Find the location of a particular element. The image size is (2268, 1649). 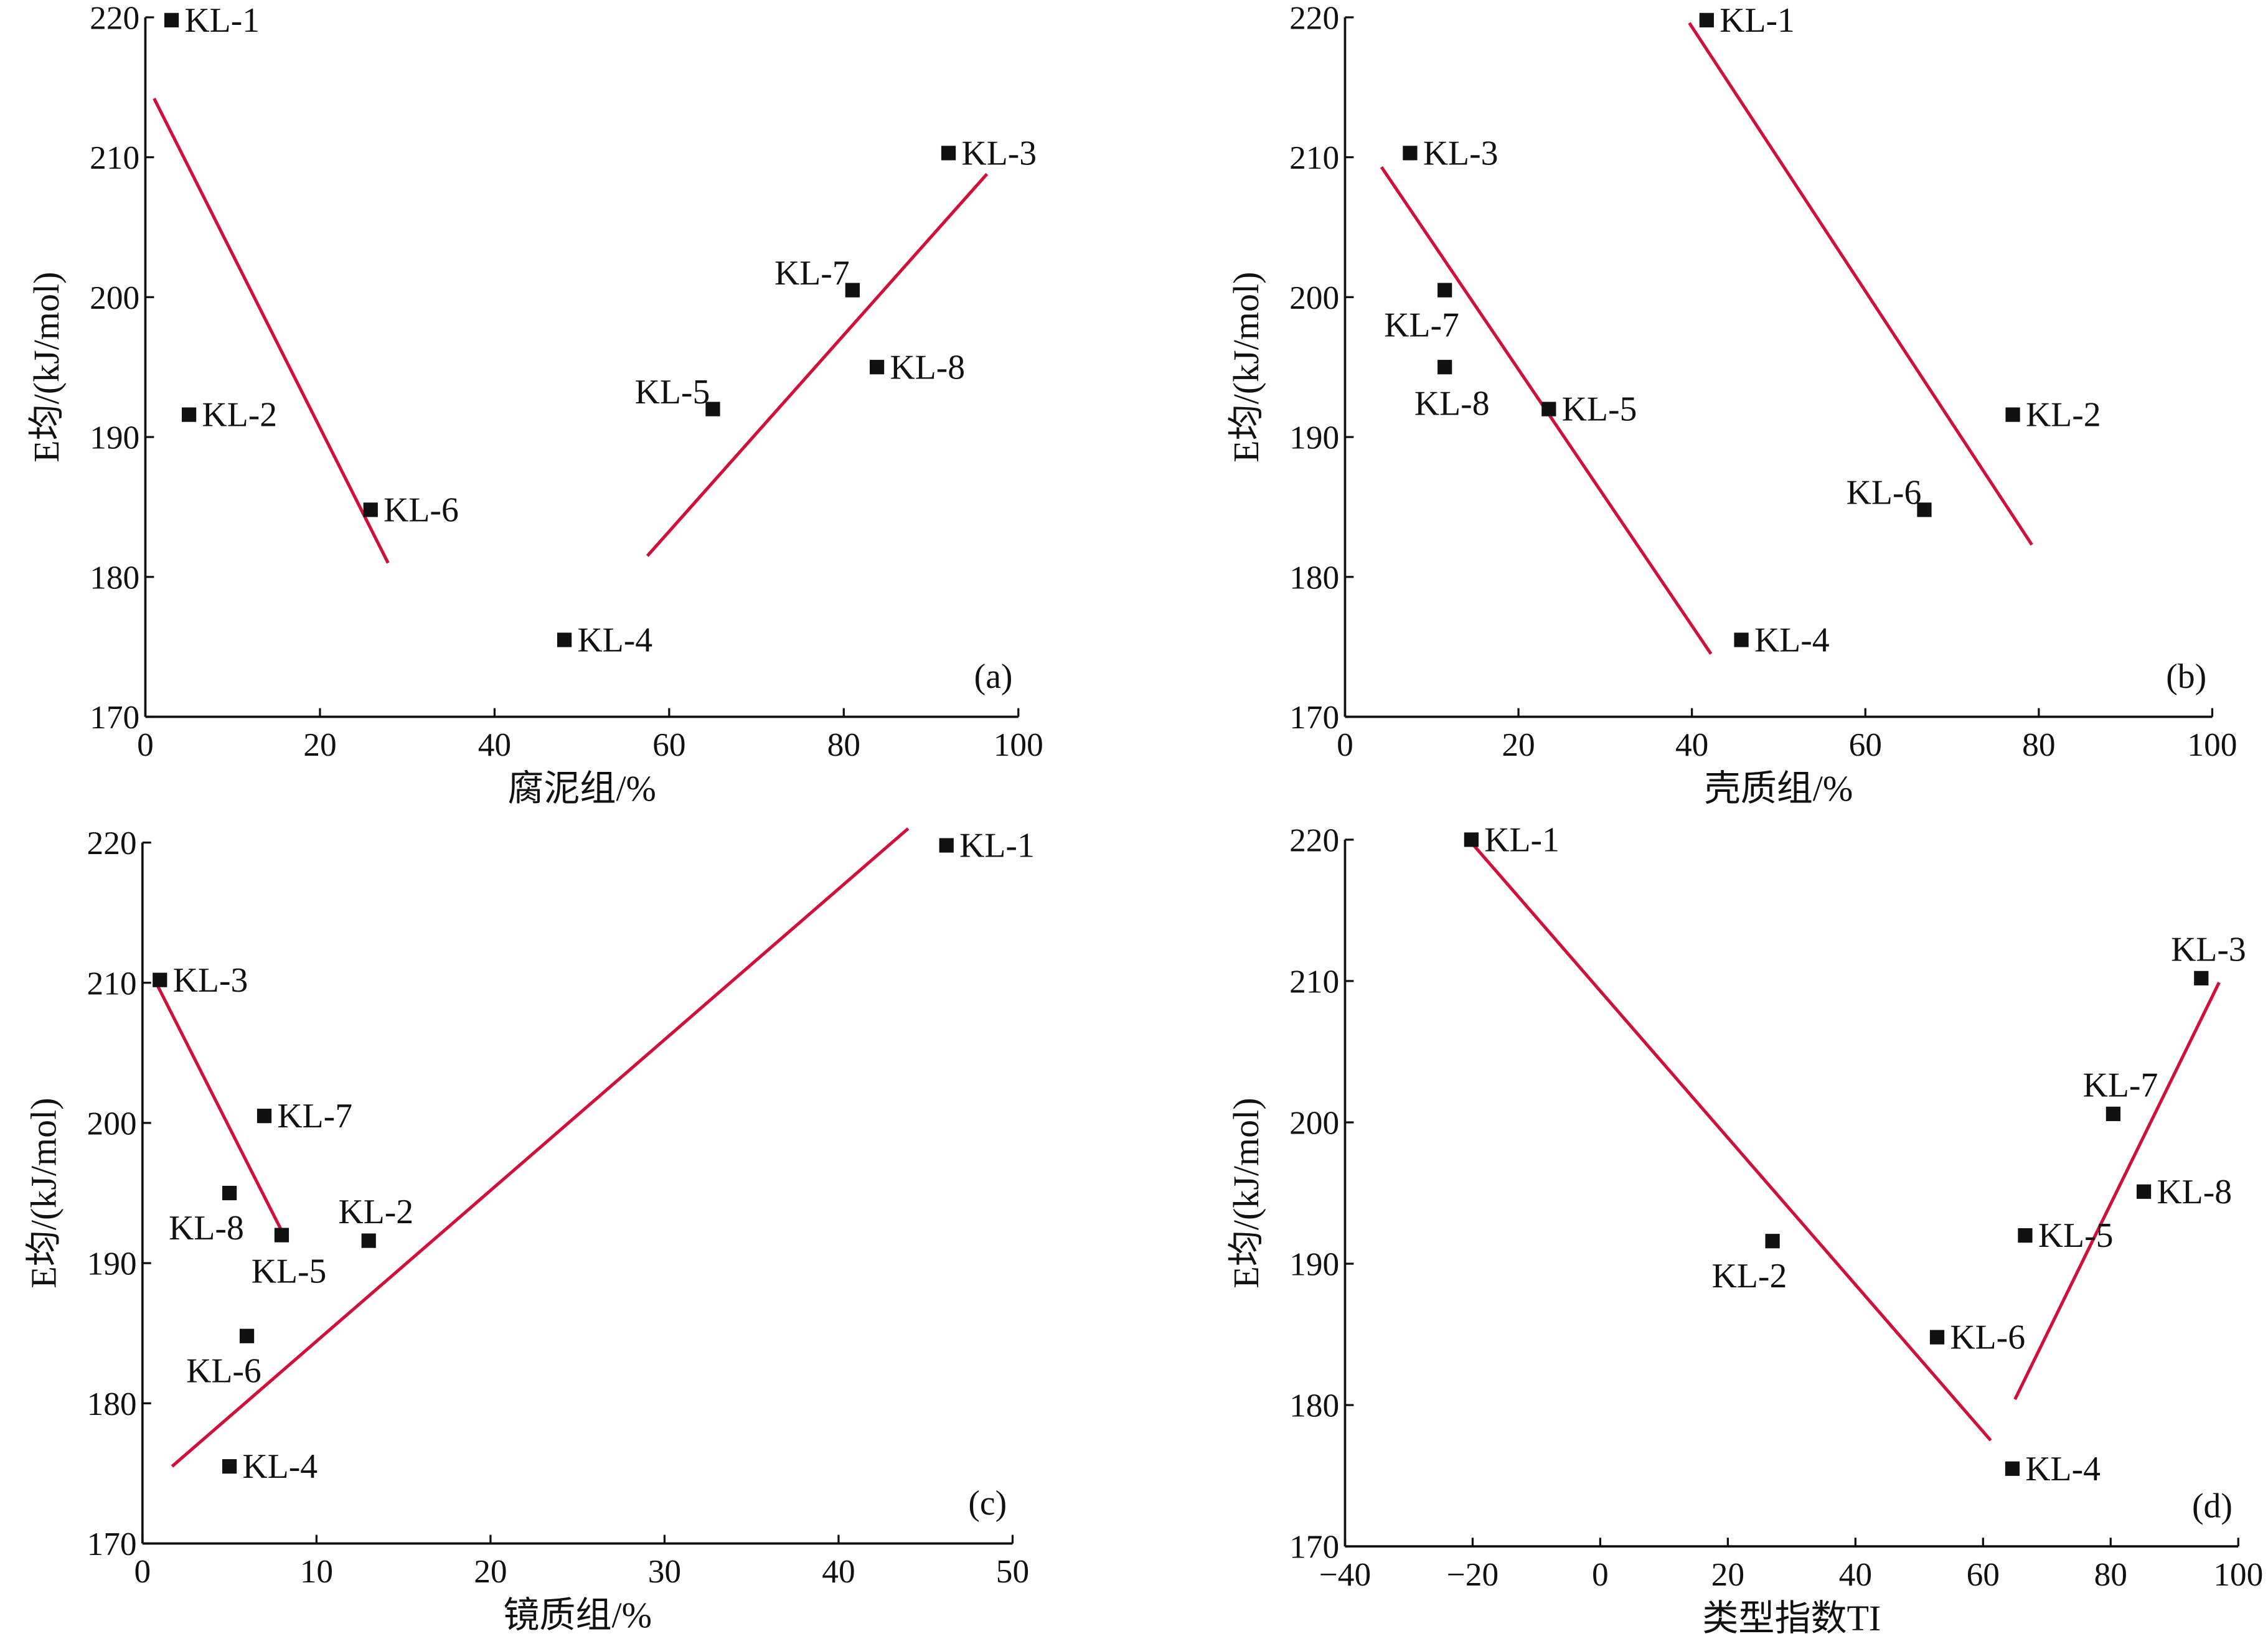

panel-label: (c) is located at coordinates (987, 1503).